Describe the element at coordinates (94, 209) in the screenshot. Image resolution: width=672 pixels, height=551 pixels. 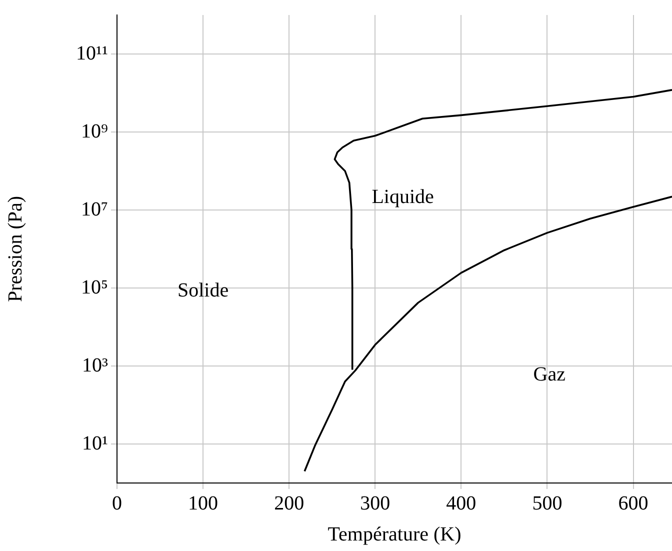
I see `y-tick-label: 10⁷` at that location.